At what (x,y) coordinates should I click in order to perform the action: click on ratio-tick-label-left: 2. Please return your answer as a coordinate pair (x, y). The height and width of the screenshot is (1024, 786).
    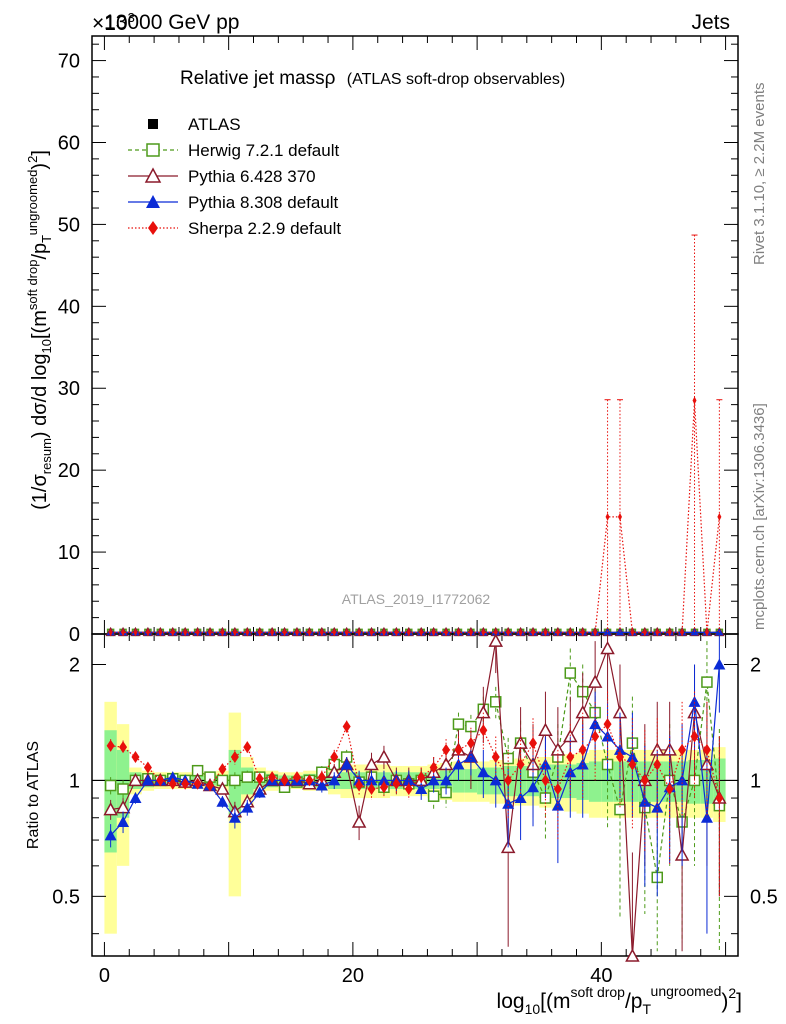
    Looking at the image, I should click on (74, 665).